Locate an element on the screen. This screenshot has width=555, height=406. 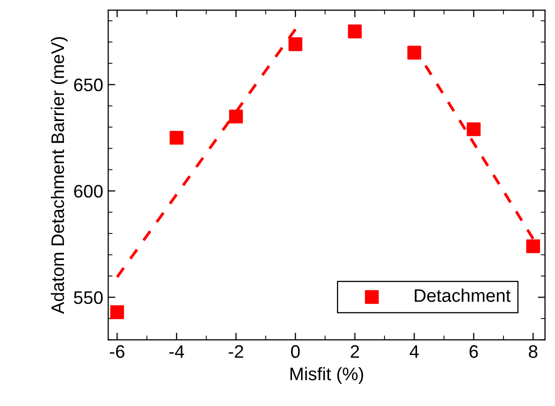
x-tick-label: 4 is located at coordinates (414, 351).